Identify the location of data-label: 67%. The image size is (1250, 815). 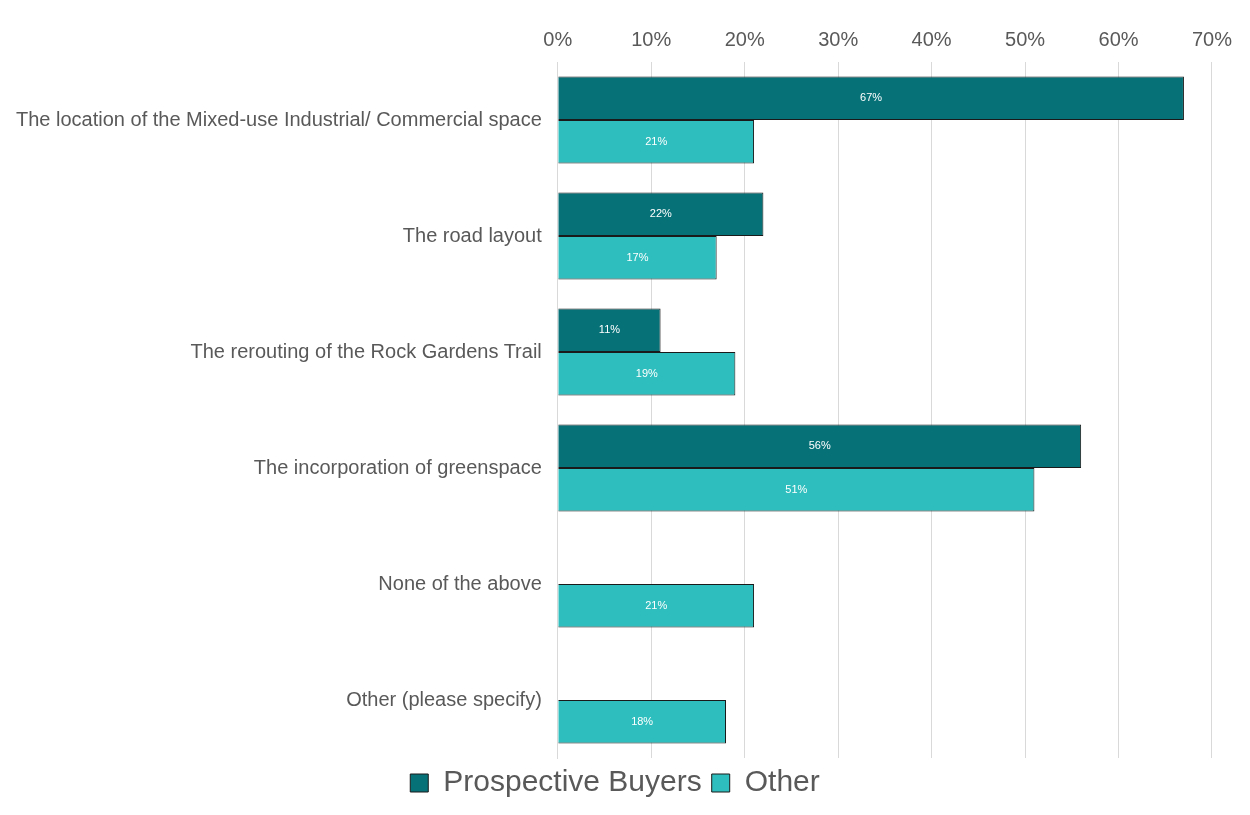
(871, 97).